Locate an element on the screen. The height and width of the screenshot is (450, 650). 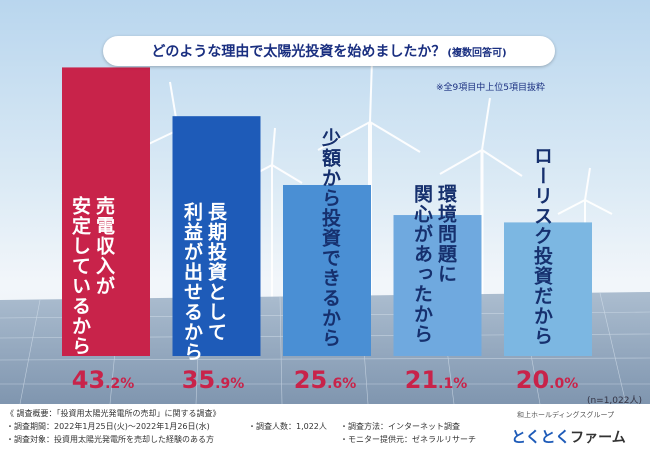
bar-label-4: 環境問題に 関心があったから is located at coordinates (434, 264).